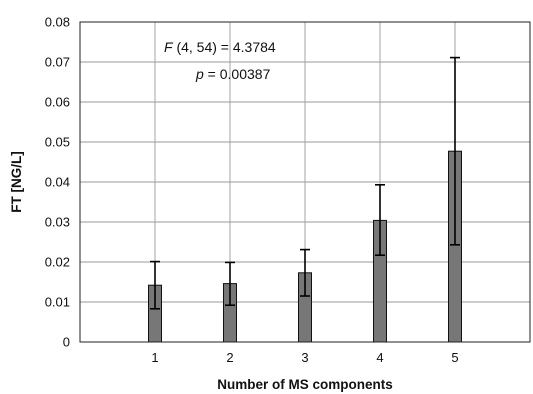  Describe the element at coordinates (224, 47) in the screenshot. I see `annotation-f-value: (4, 54) = 4.3784` at that location.